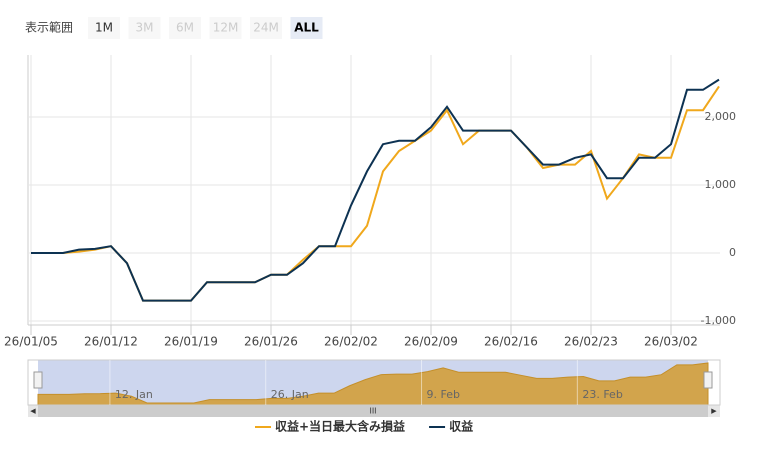  What do you see at coordinates (191, 342) in the screenshot?
I see `x-tick-label: 26/01/19` at bounding box center [191, 342].